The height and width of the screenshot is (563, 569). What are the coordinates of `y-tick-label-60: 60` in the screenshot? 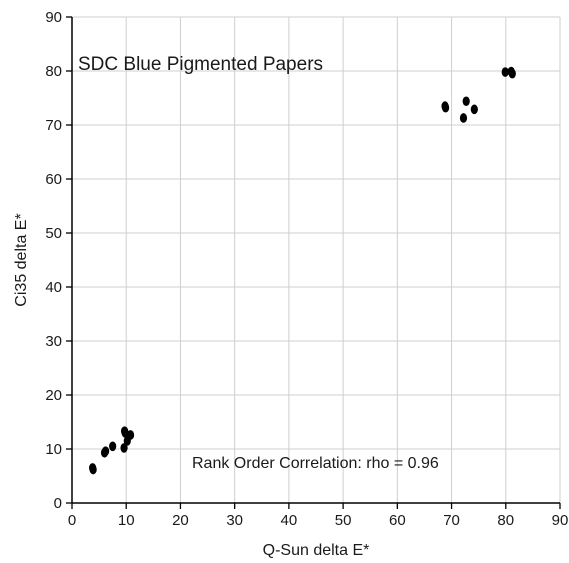 It's located at (53, 179).